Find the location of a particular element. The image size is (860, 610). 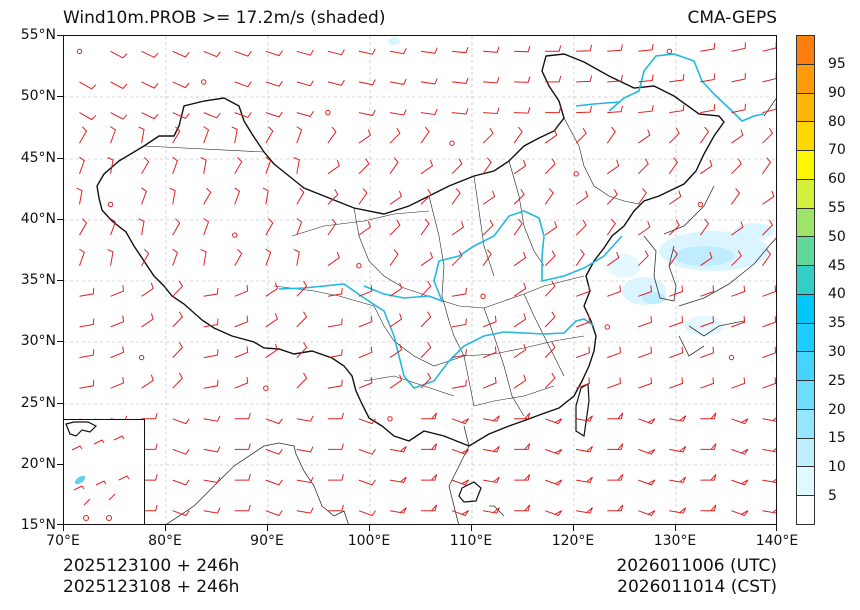

lat-tick-label: 50°N is located at coordinates (38, 96).